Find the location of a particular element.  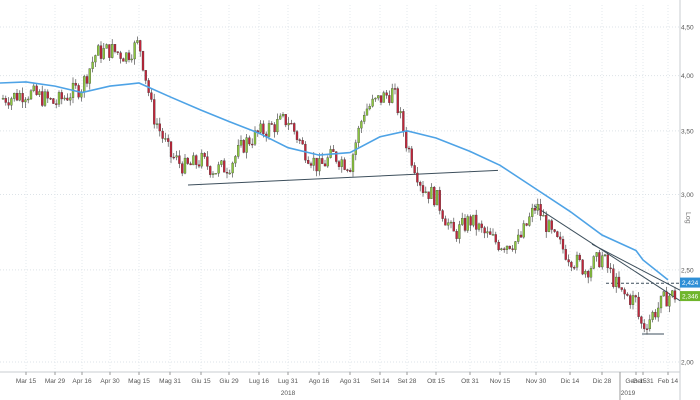

x-tick-label-13: Set 28 is located at coordinates (407, 381).